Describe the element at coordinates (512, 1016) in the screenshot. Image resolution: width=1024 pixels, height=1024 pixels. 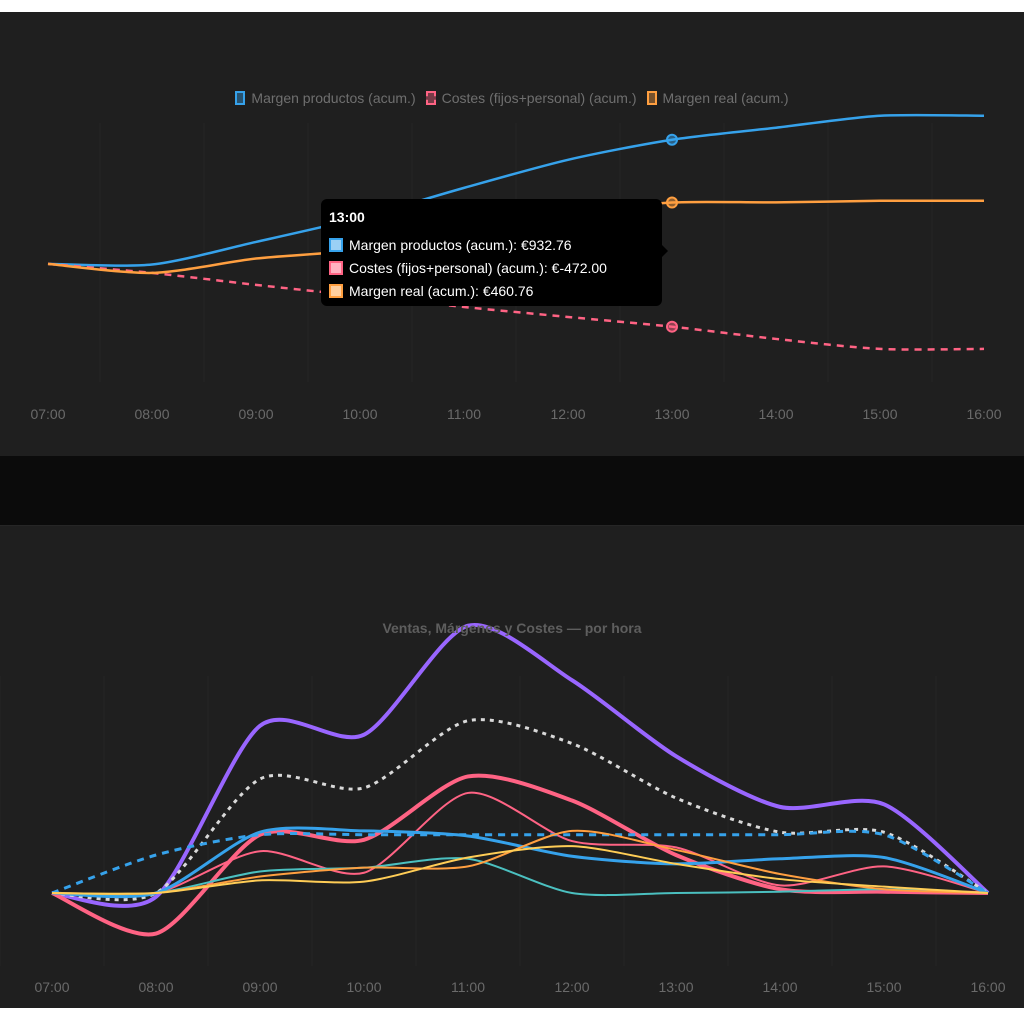
I see `bottom-margin` at that location.